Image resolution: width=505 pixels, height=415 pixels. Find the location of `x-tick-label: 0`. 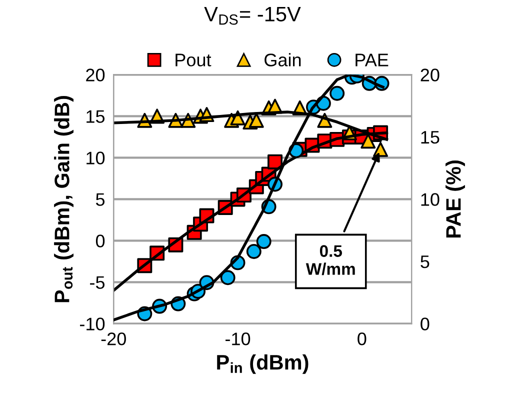

x-tick-label: 0 is located at coordinates (362, 339).